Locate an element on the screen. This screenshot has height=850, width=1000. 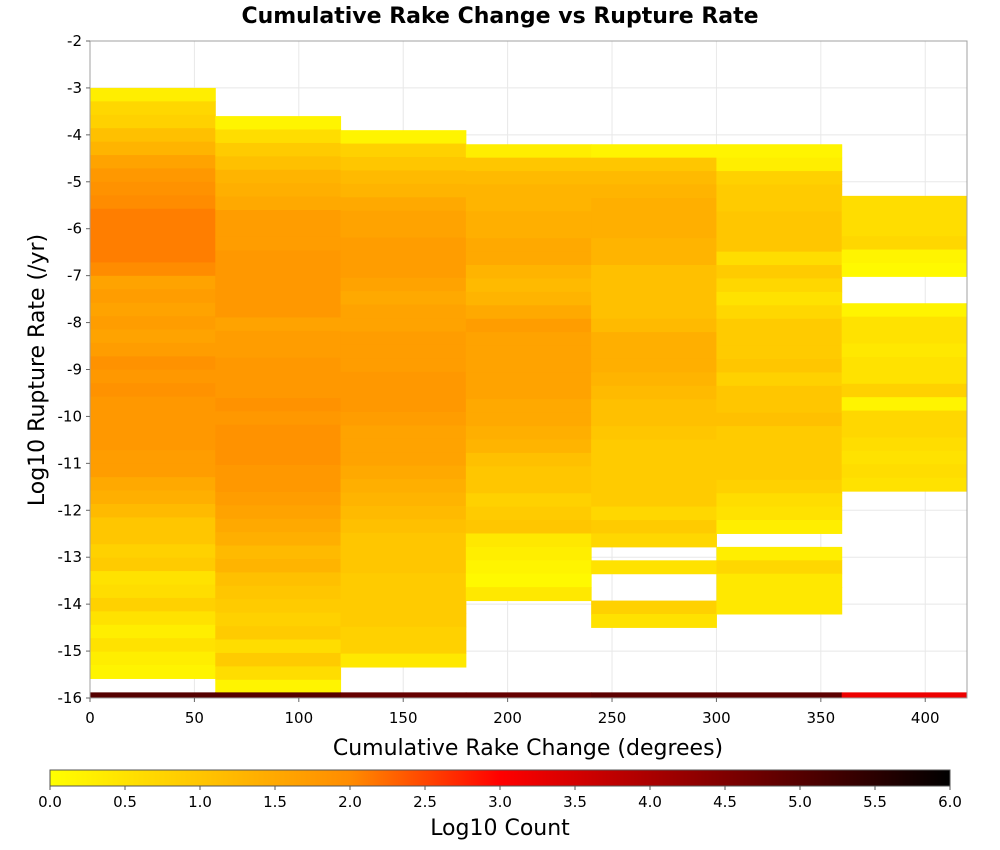
colorbar-tick-label: 3.0 is located at coordinates (500, 802).